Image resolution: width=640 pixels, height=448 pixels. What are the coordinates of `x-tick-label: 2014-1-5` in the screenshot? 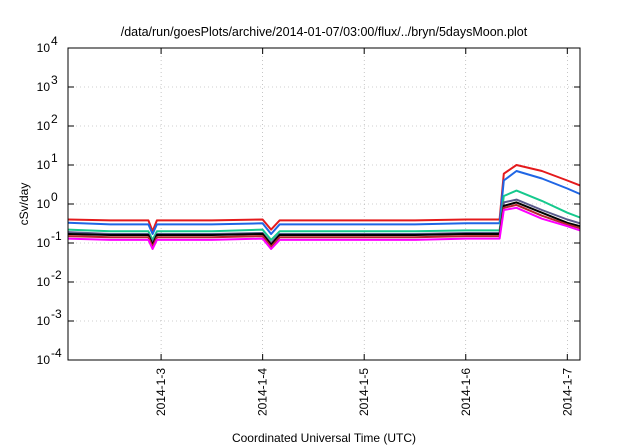 It's located at (364, 392).